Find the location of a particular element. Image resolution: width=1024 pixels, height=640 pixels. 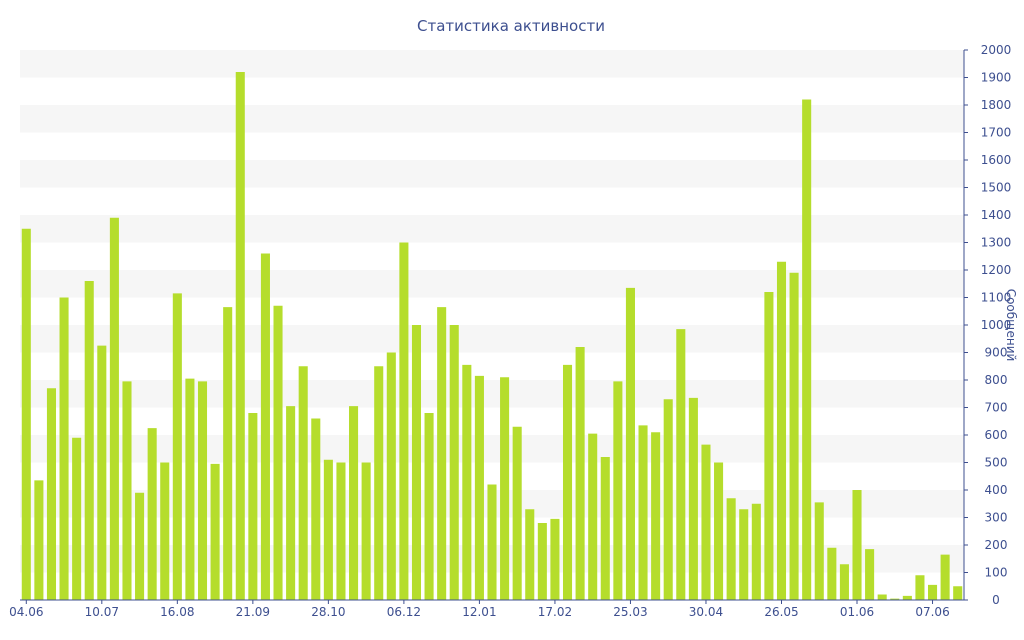

x-tick-label: 28.10 is located at coordinates (328, 612).